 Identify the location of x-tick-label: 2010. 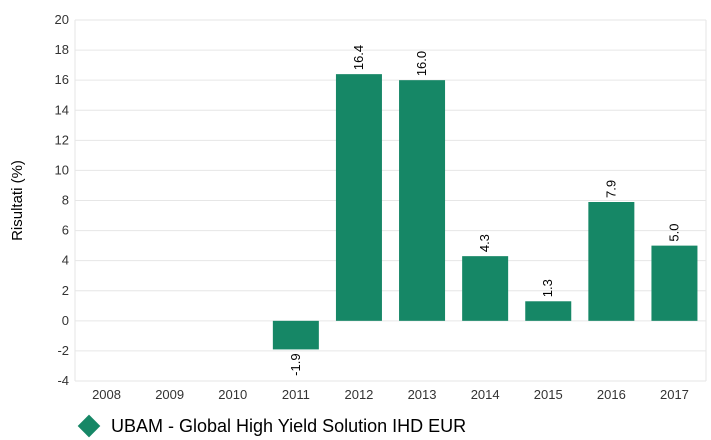
(232, 394).